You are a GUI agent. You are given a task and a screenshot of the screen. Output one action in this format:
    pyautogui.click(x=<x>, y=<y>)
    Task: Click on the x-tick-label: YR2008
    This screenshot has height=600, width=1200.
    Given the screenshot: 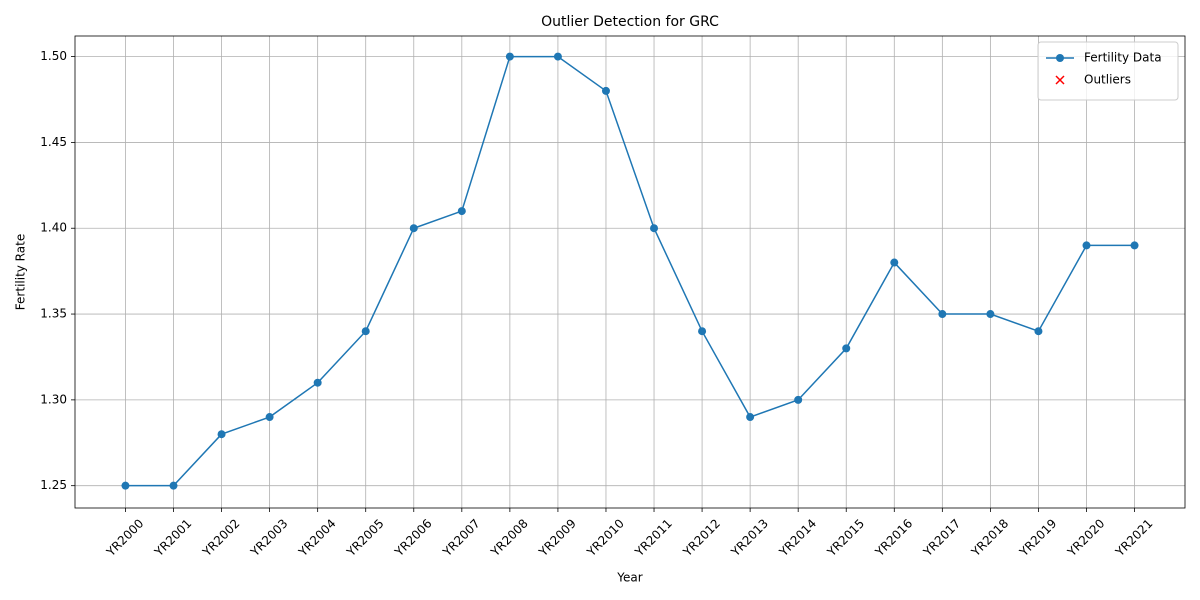 What is the action you would take?
    pyautogui.click(x=509, y=537)
    